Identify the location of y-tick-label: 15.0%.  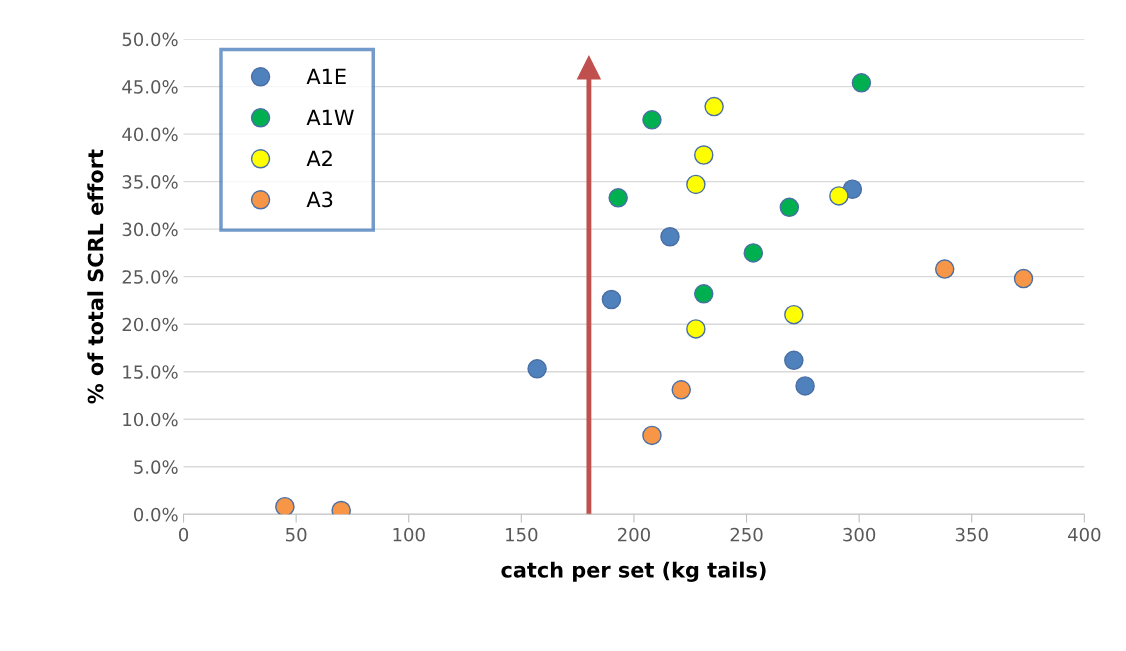
(150, 372).